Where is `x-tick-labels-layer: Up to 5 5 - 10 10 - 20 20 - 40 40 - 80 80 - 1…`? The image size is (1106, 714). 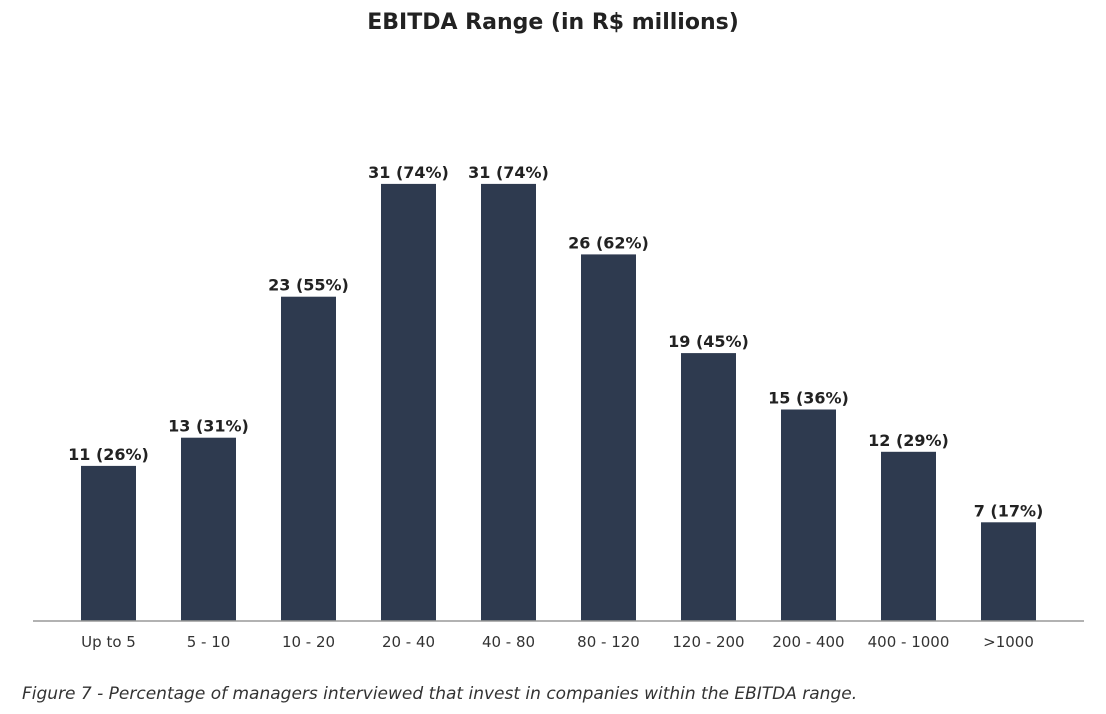 x-tick-labels-layer: Up to 5 5 - 10 10 - 20 20 - 40 40 - 80 80 - 1… is located at coordinates (557, 642).